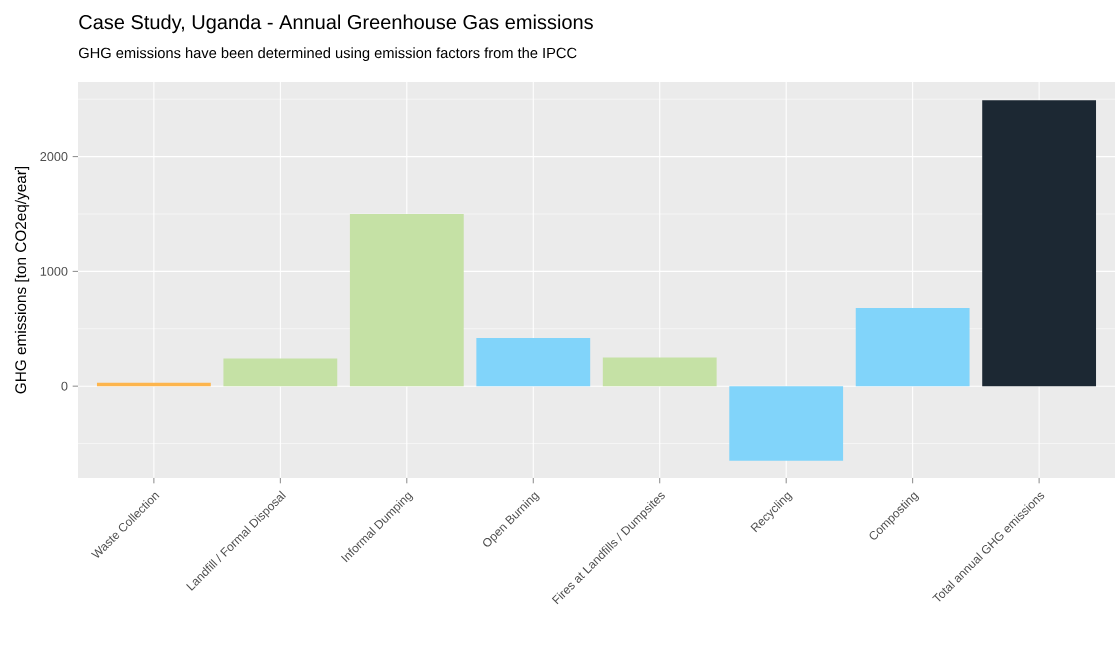 The height and width of the screenshot is (649, 1118). Describe the element at coordinates (64, 386) in the screenshot. I see `y-tick-label: 0` at that location.